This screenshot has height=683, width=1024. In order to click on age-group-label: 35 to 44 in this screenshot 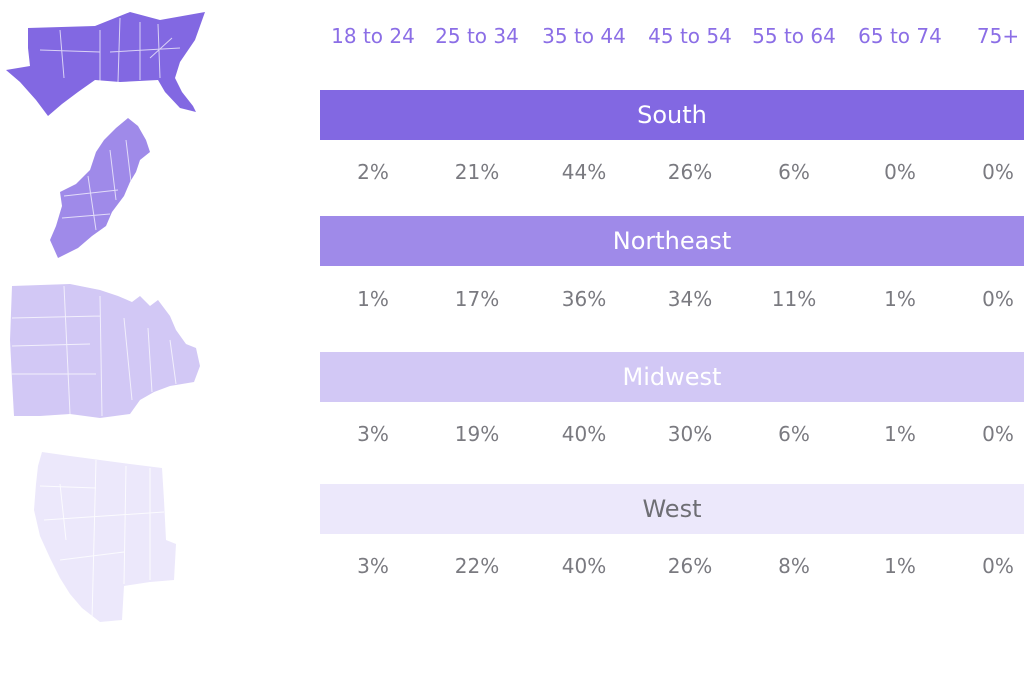, I will do `click(584, 36)`.